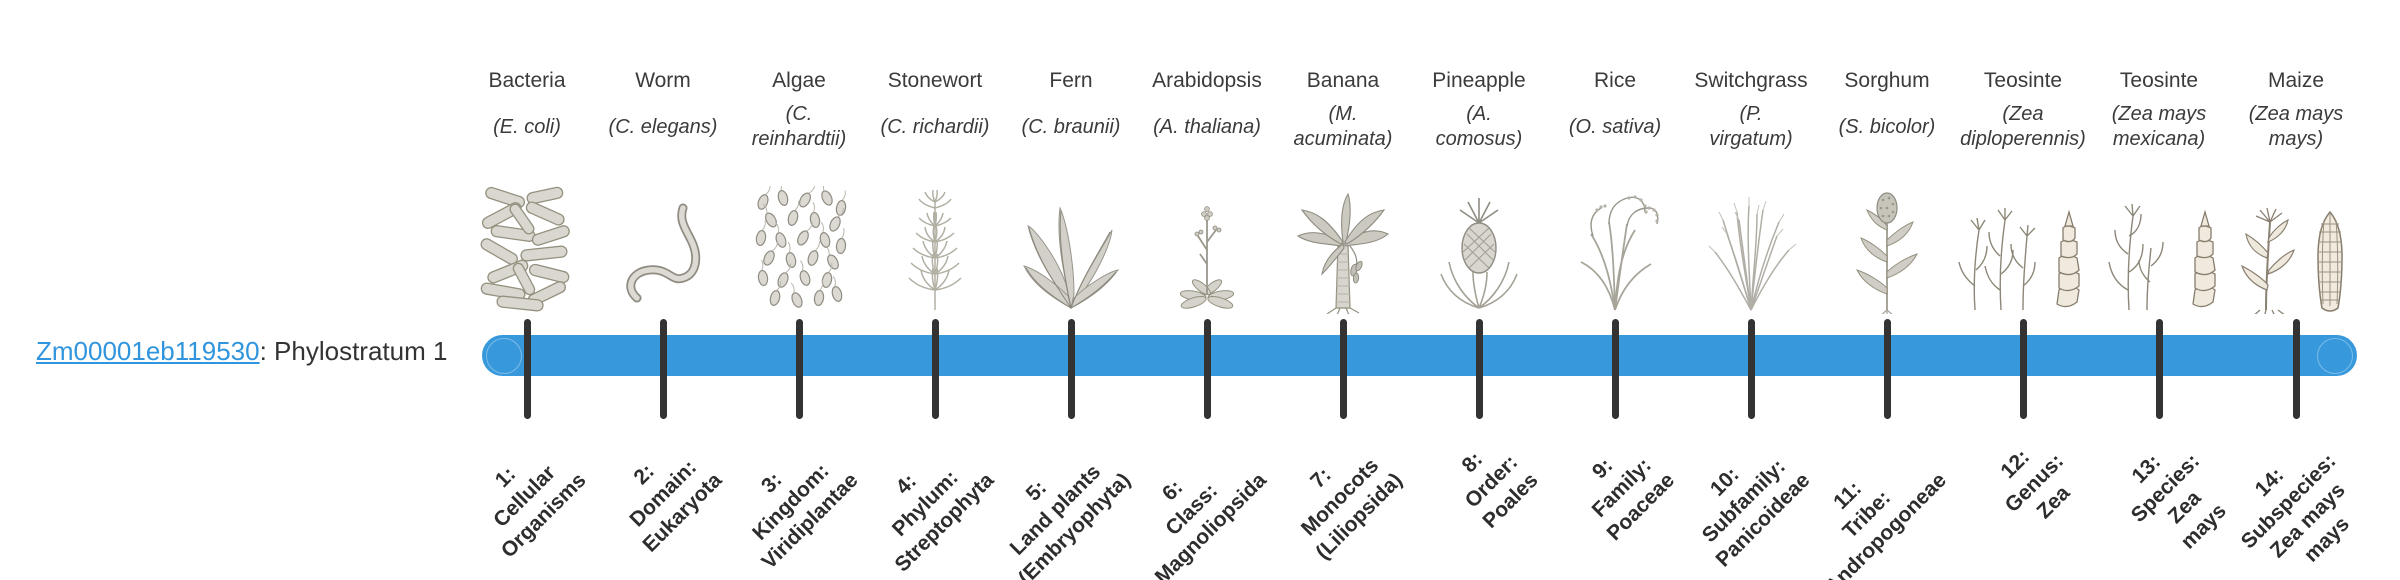  Describe the element at coordinates (2296, 508) in the screenshot. I see `stratum-label: 14: Subspecies: Zea mays mays` at that location.